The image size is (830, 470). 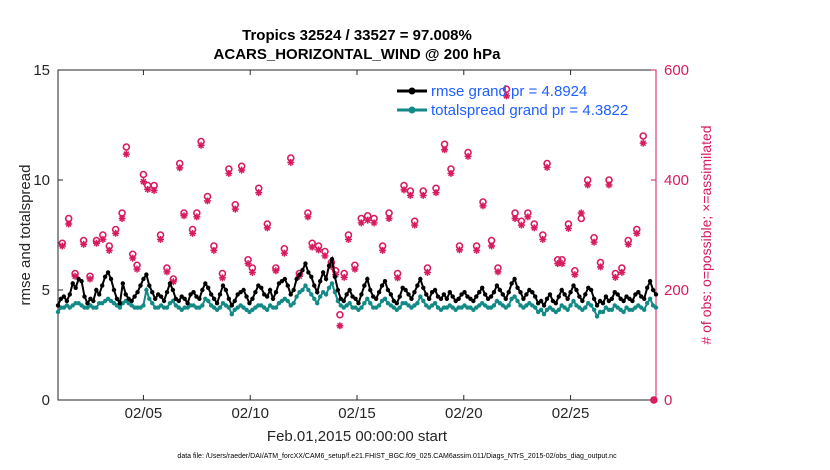 I want to click on legend-rmse-label: rmse grand pr = 4.8924, so click(x=509, y=91).